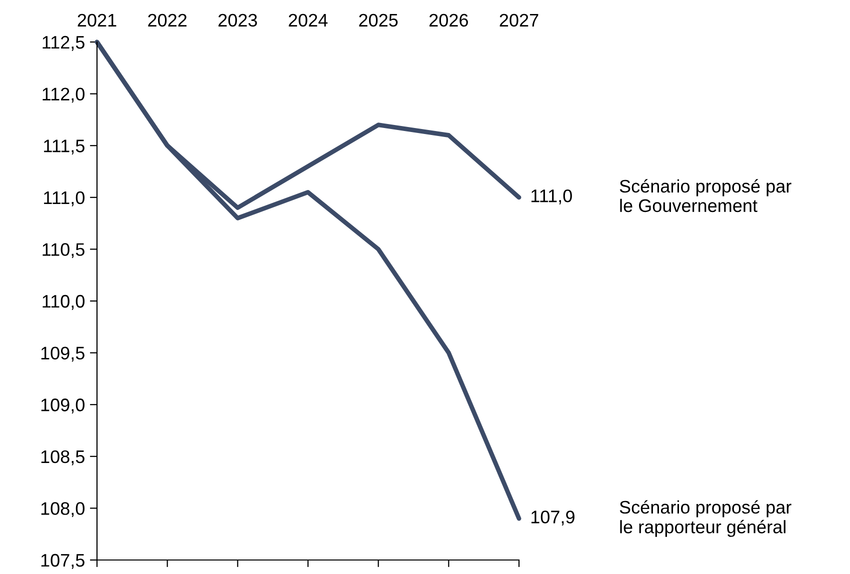 The image size is (850, 574). What do you see at coordinates (167, 20) in the screenshot?
I see `x-tick-label: 2022` at bounding box center [167, 20].